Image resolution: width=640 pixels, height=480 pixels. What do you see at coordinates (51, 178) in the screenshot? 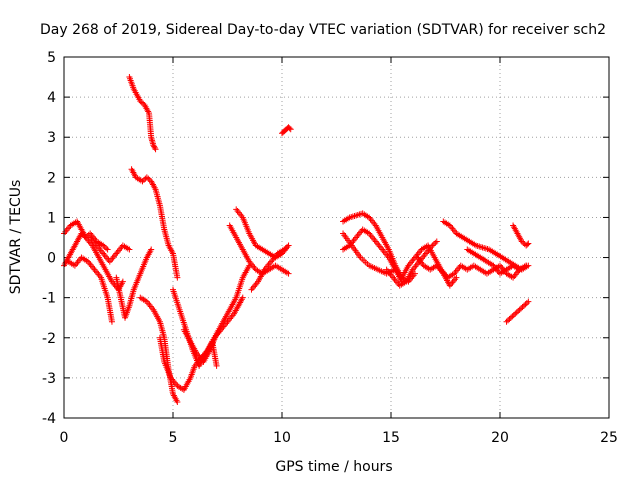
I see `y-tick-label: 2` at bounding box center [51, 178].